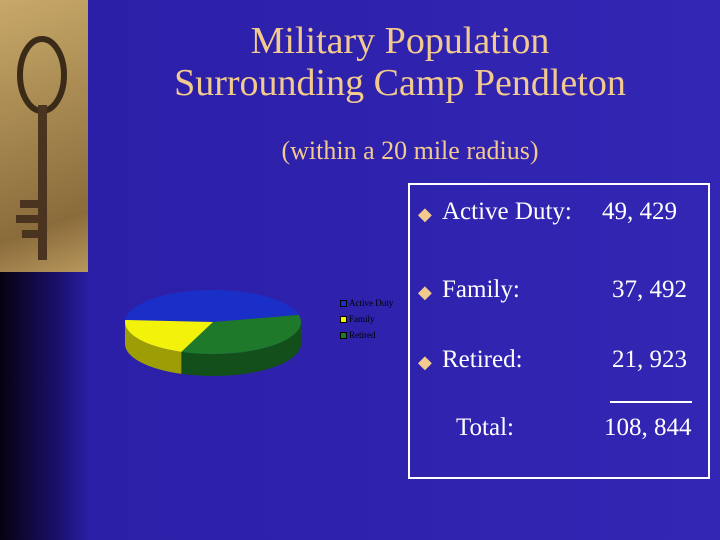 This screenshot has width=720, height=540. I want to click on pie-slice-family, so click(241, 334).